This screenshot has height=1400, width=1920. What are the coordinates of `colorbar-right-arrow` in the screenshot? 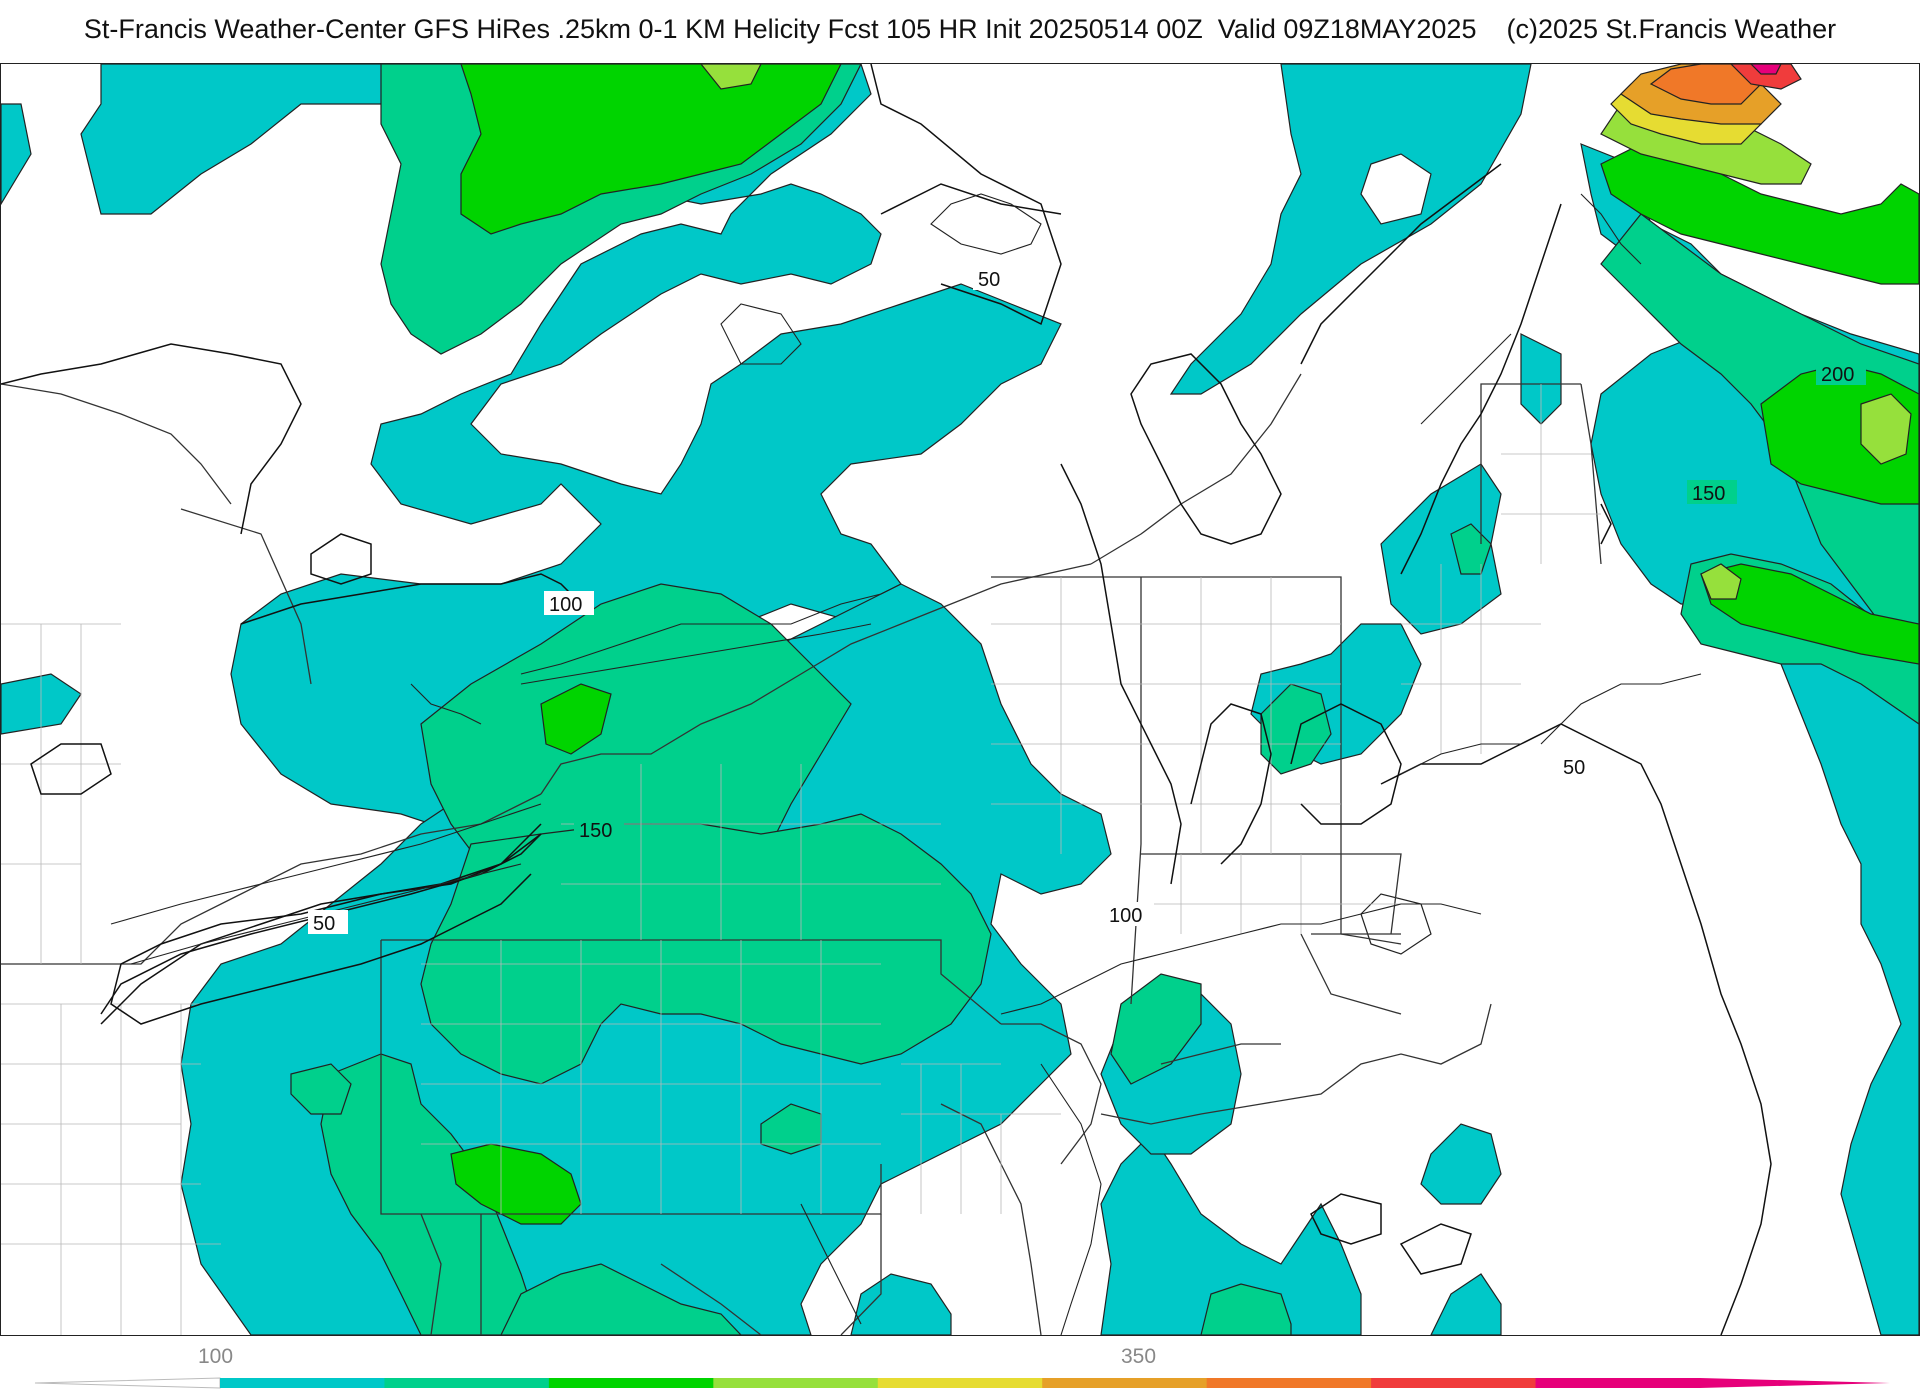 It's located at (1795, 1383).